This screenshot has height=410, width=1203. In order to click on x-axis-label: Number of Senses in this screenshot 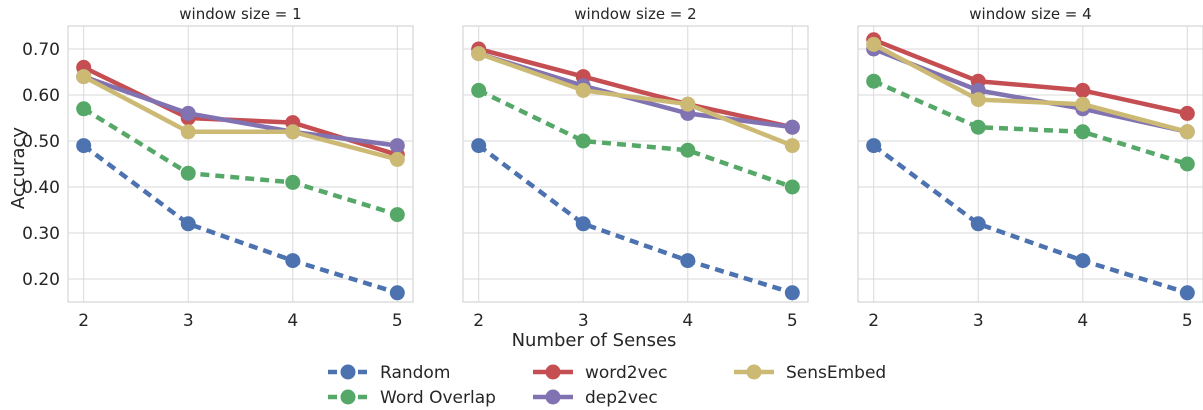, I will do `click(594, 340)`.